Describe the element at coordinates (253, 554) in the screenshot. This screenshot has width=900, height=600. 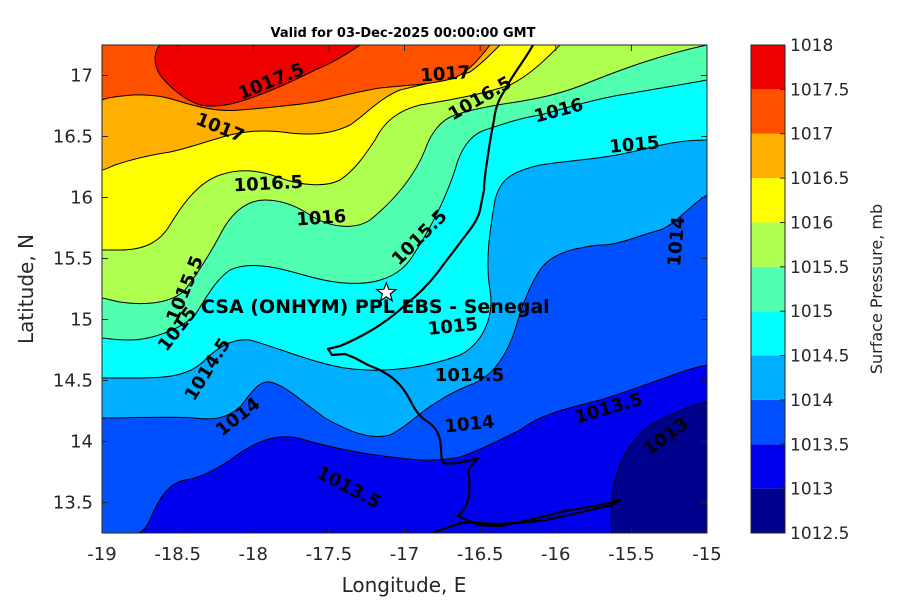
I see `x-tick-label: -18` at that location.